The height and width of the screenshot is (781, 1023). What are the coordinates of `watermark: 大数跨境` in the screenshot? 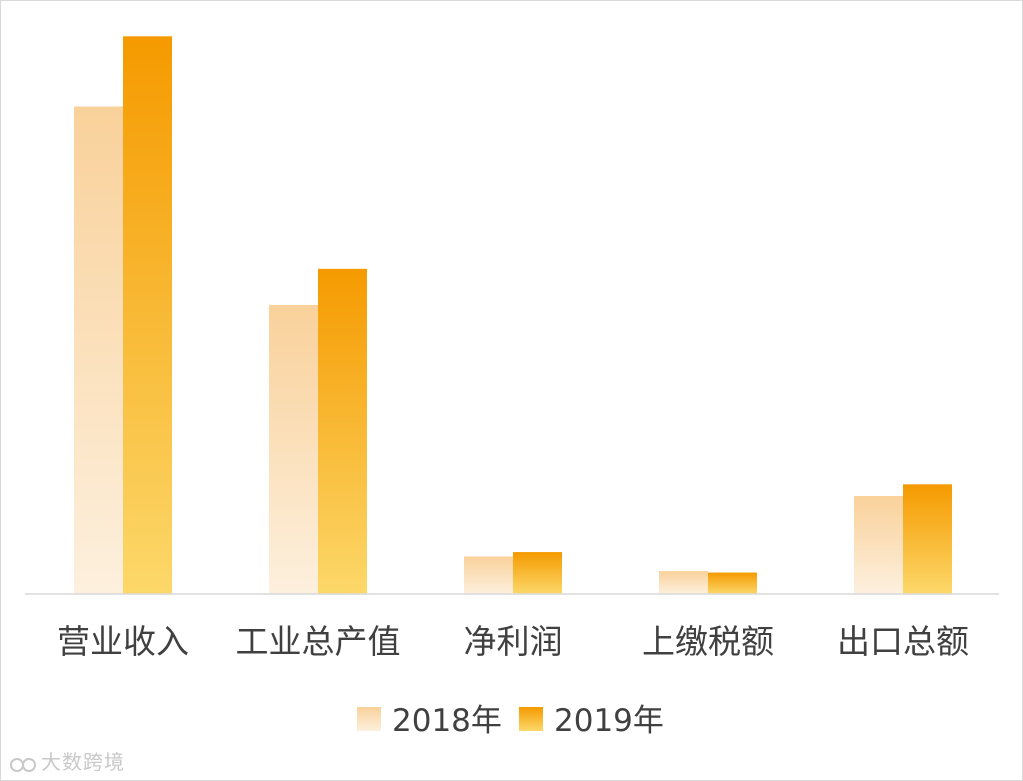 It's located at (67, 760).